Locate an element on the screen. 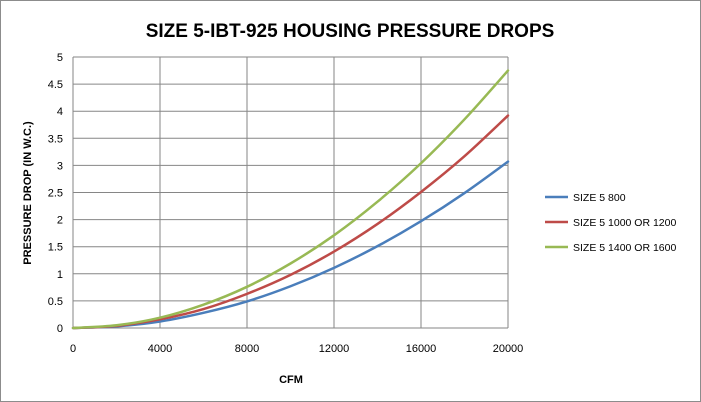  y-tick-label: 2.5 is located at coordinates (55, 194).